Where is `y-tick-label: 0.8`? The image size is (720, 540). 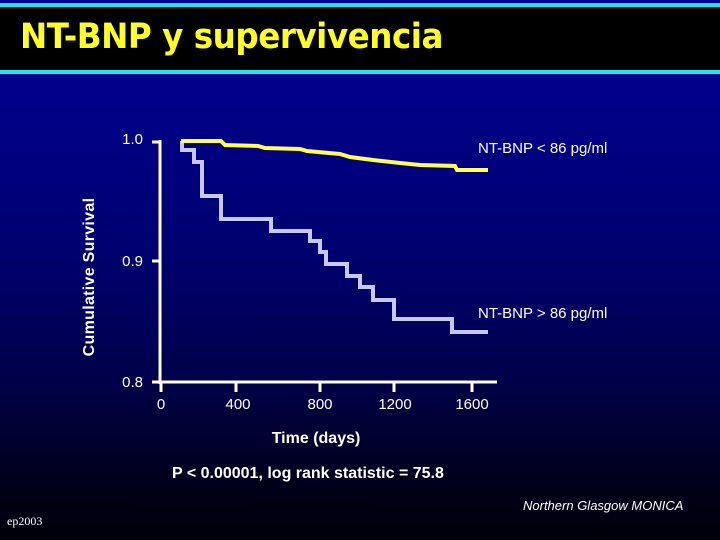 y-tick-label: 0.8 is located at coordinates (132, 382).